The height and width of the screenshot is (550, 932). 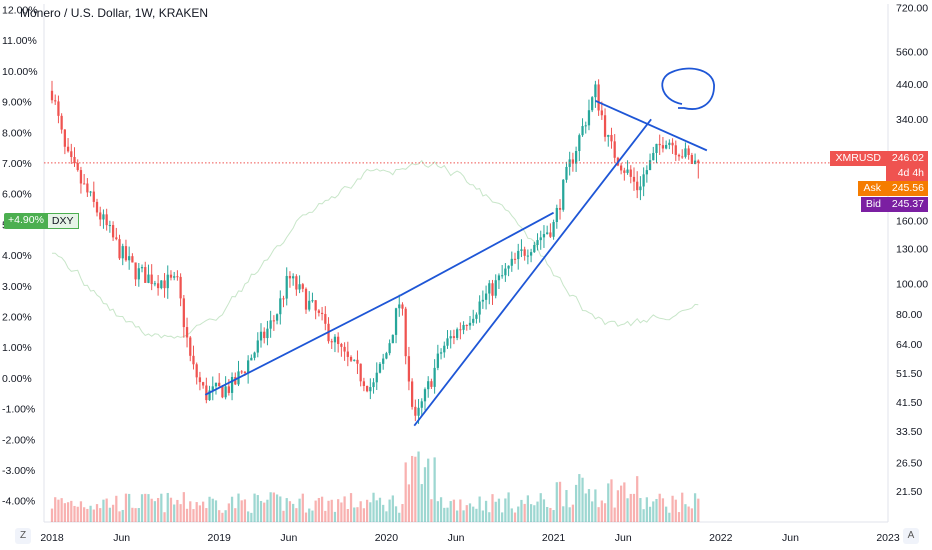 I want to click on zoom-button: Z, so click(x=23, y=536).